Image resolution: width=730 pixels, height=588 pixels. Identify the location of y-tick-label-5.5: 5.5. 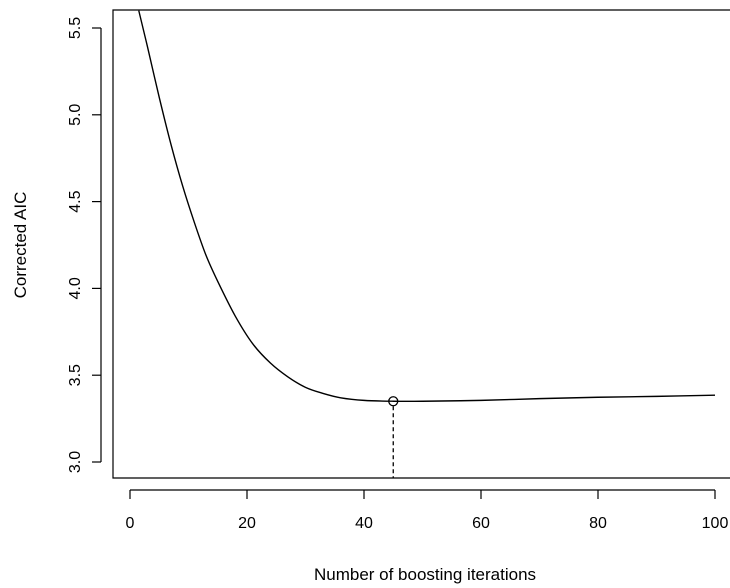
(75, 28).